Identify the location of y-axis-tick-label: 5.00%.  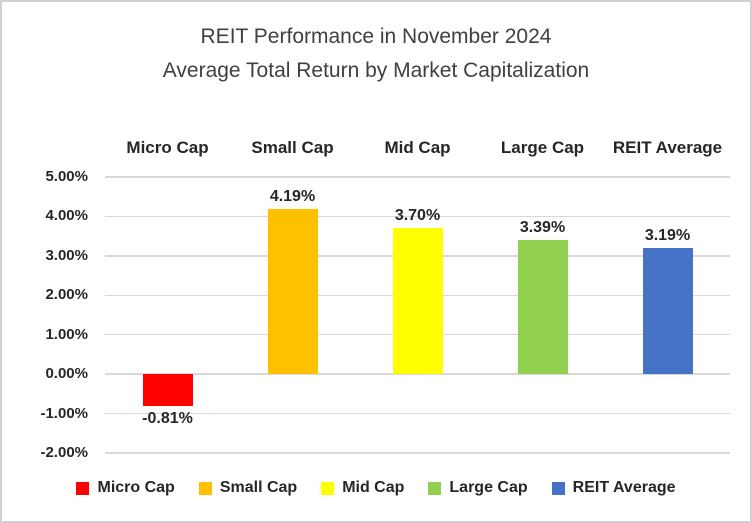
(66, 176).